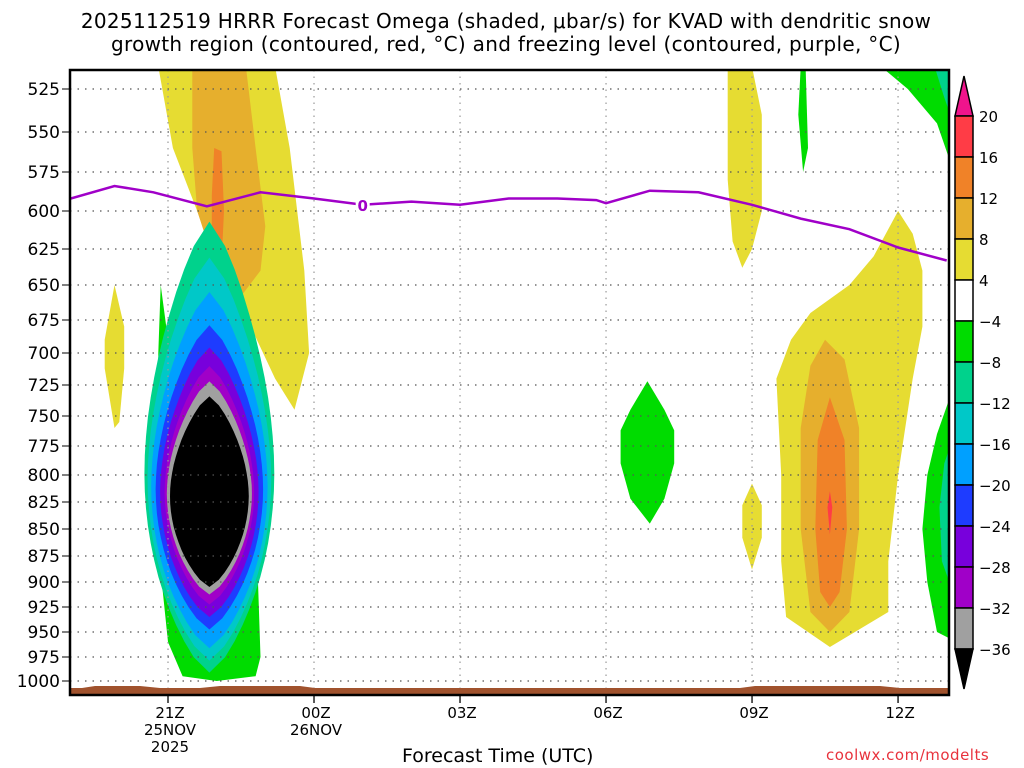  I want to click on colorbar-tick-label: −28, so click(995, 568).